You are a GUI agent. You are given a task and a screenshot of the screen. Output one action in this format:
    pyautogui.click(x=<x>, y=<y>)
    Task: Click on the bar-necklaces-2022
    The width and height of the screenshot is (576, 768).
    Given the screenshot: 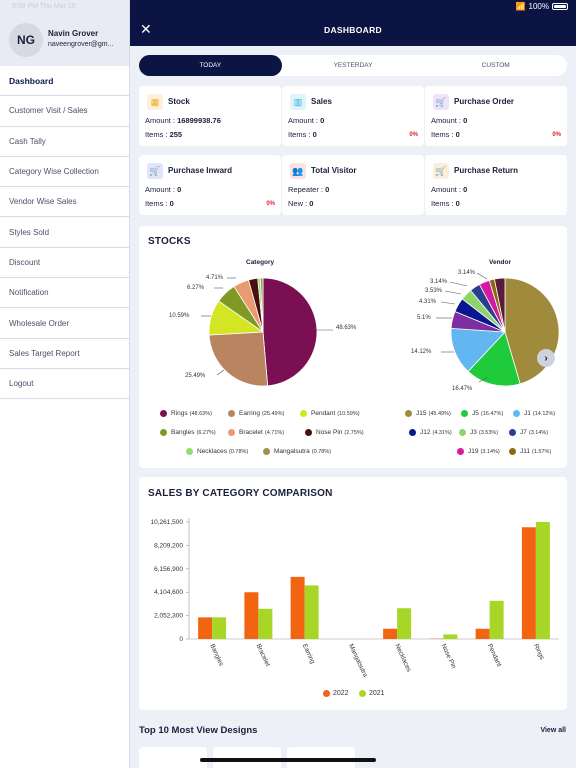 What is the action you would take?
    pyautogui.click(x=390, y=633)
    